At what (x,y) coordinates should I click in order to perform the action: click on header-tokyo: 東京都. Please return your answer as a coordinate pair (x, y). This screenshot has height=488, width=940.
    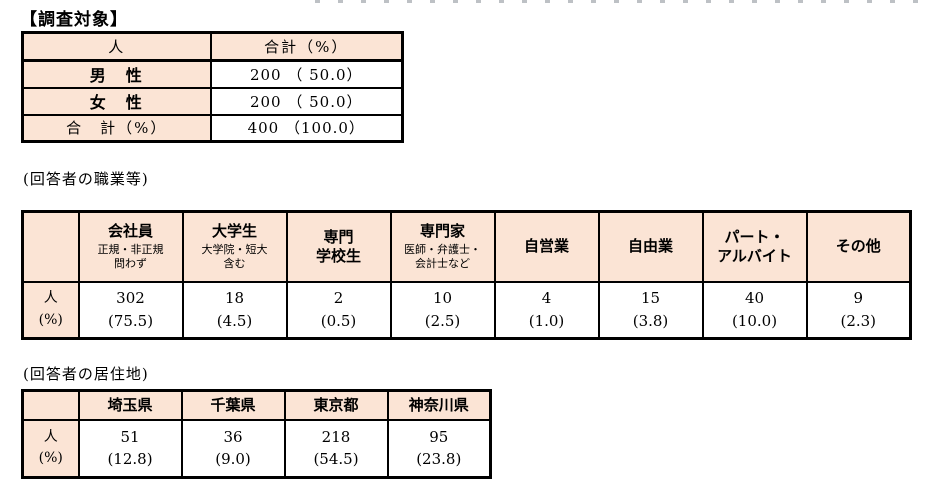
    Looking at the image, I should click on (336, 405).